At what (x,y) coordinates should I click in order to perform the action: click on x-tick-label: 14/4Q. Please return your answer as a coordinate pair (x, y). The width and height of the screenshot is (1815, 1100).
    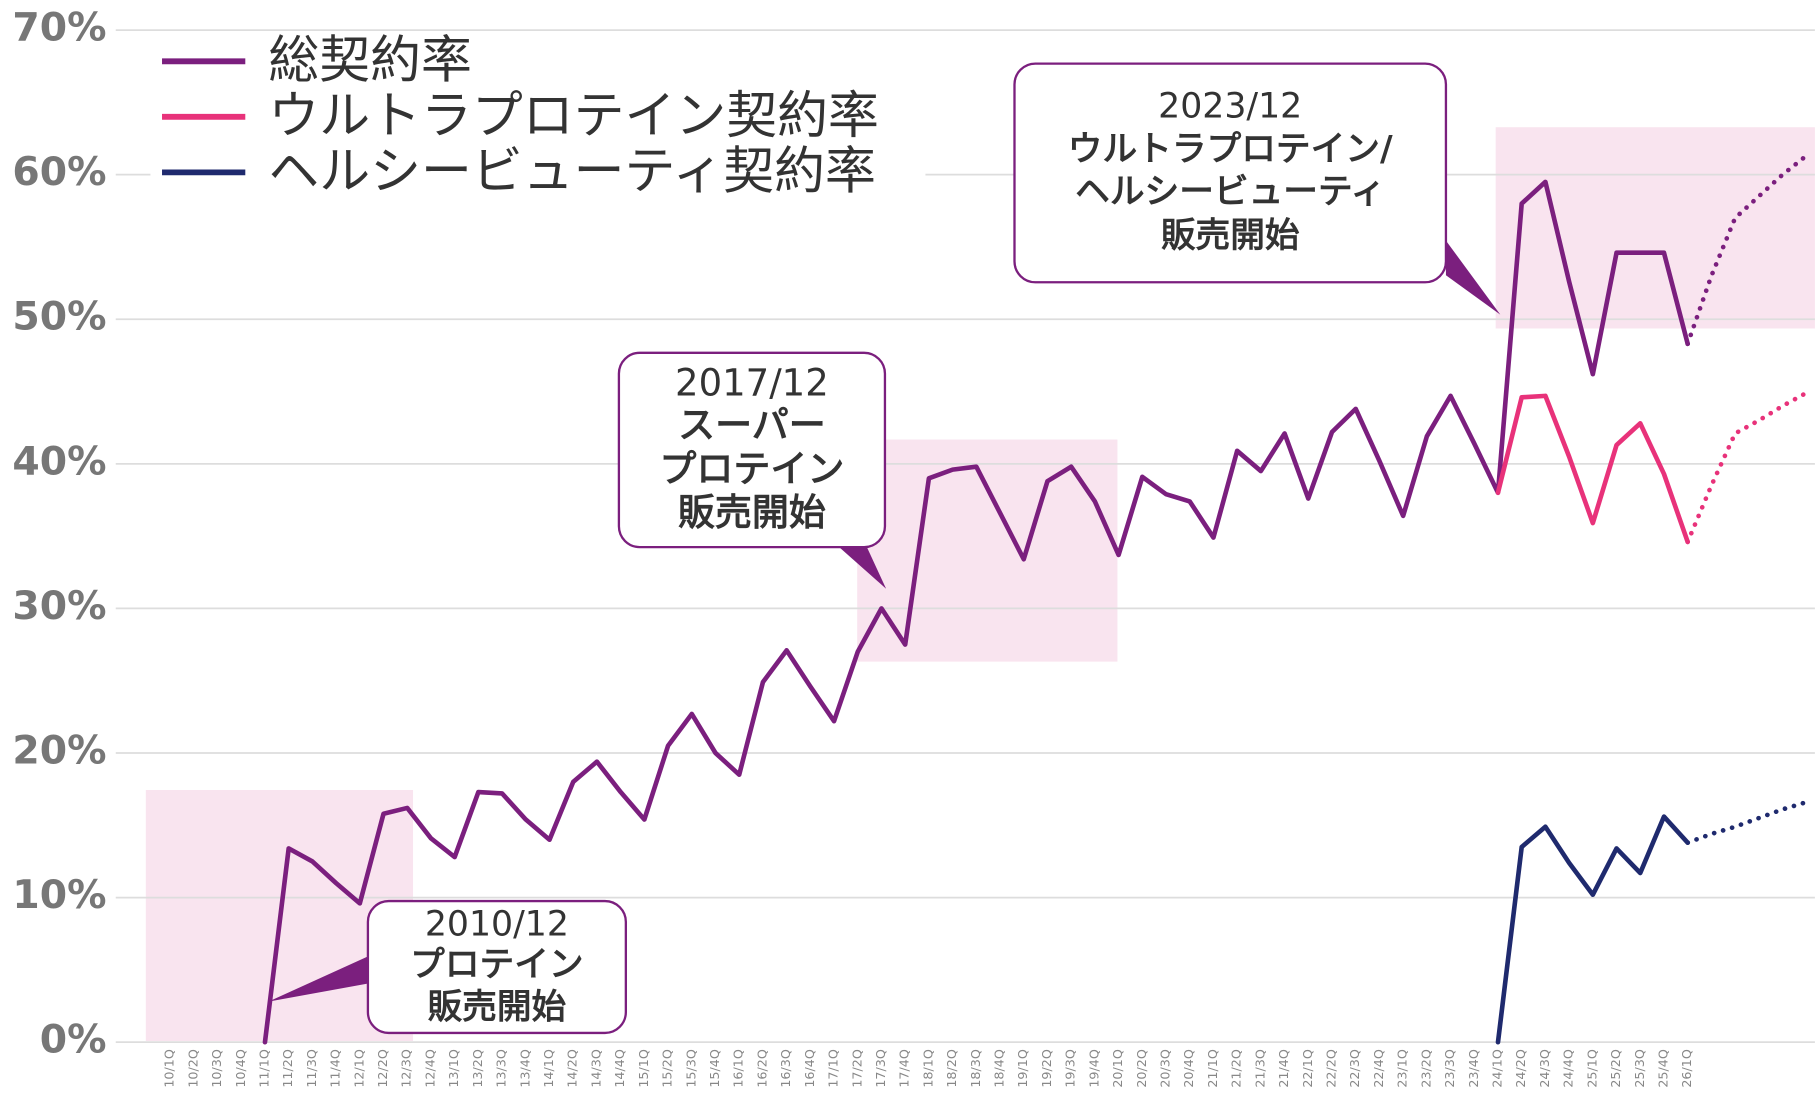
    Looking at the image, I should click on (619, 1068).